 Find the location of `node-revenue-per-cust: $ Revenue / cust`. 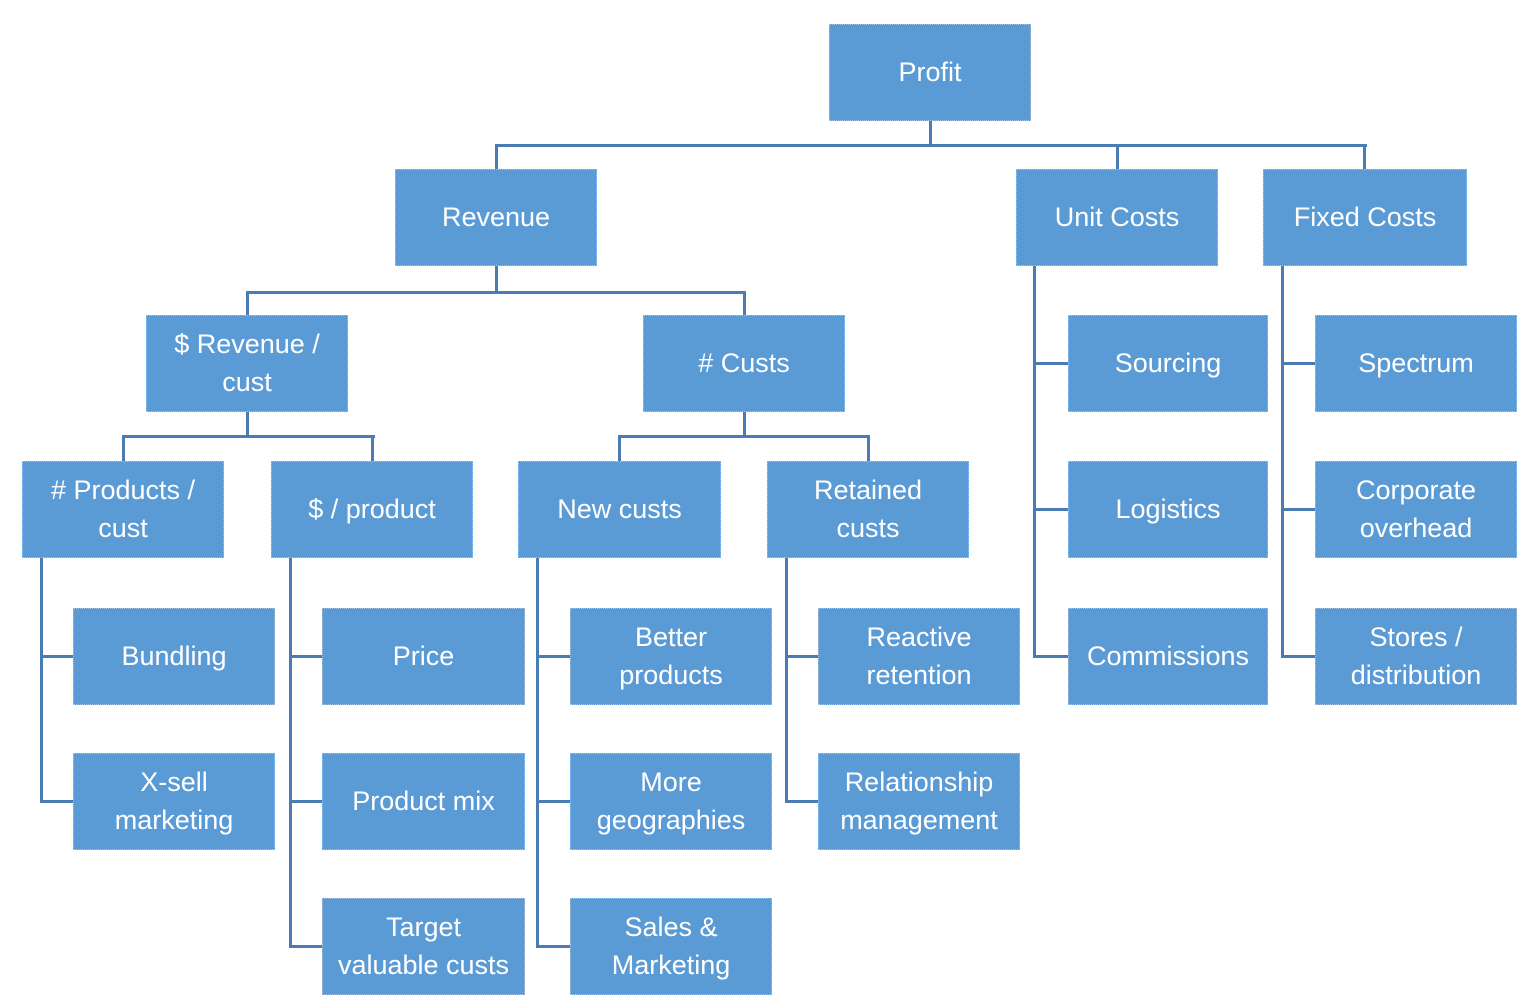

node-revenue-per-cust: $ Revenue / cust is located at coordinates (247, 363).